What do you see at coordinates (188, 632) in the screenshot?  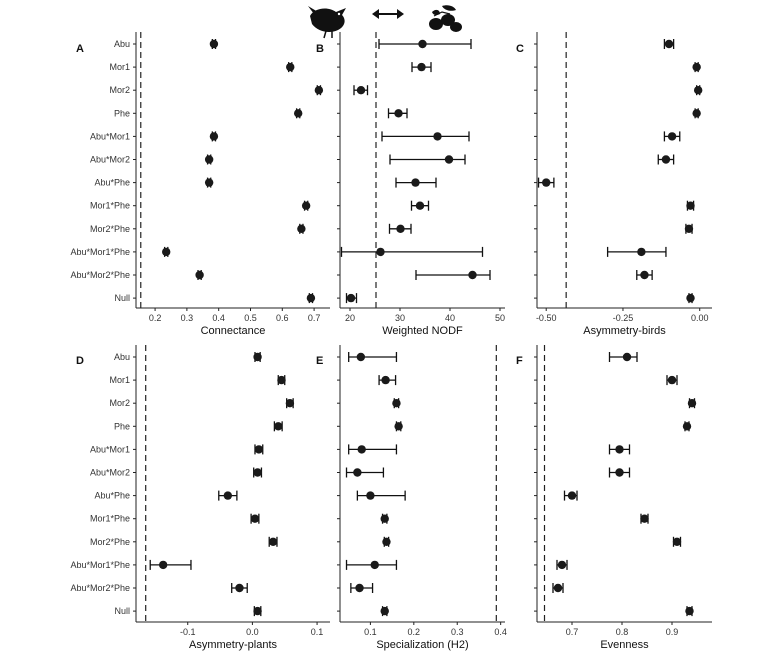 I see `x-tick-label: -0.1` at bounding box center [188, 632].